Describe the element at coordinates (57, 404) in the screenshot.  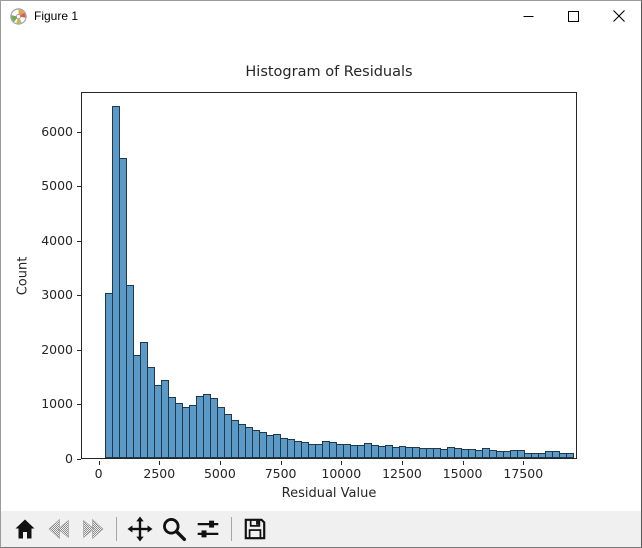
I see `y-tick-label: 1000` at that location.